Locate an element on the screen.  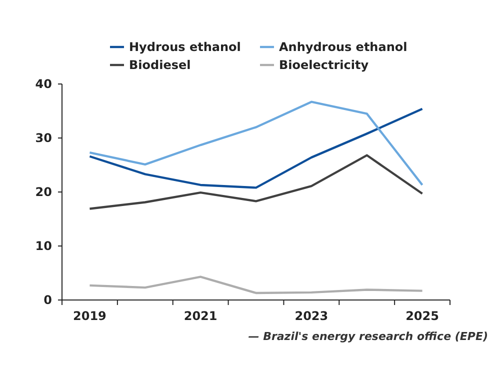
legend-label: Bioelectricity is located at coordinates (324, 65).